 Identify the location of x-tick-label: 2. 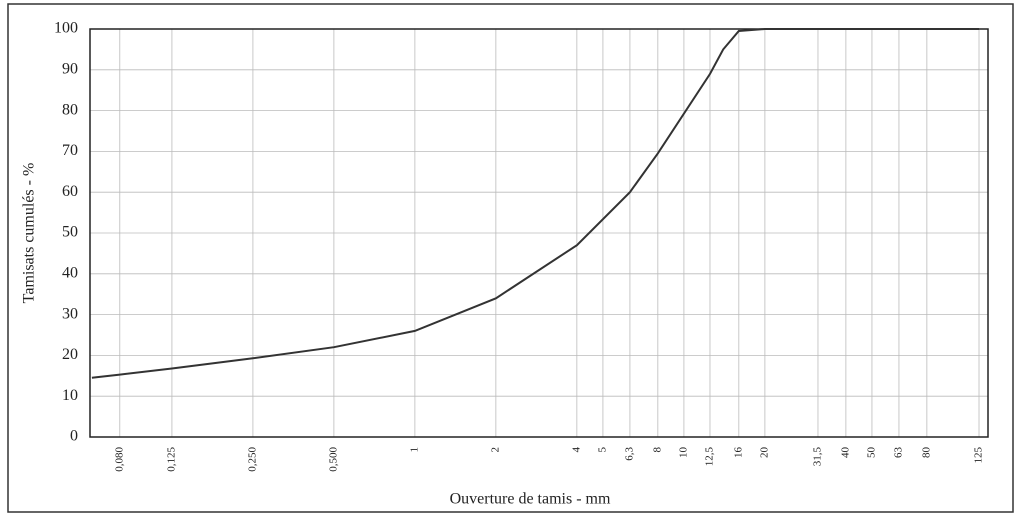
(495, 450).